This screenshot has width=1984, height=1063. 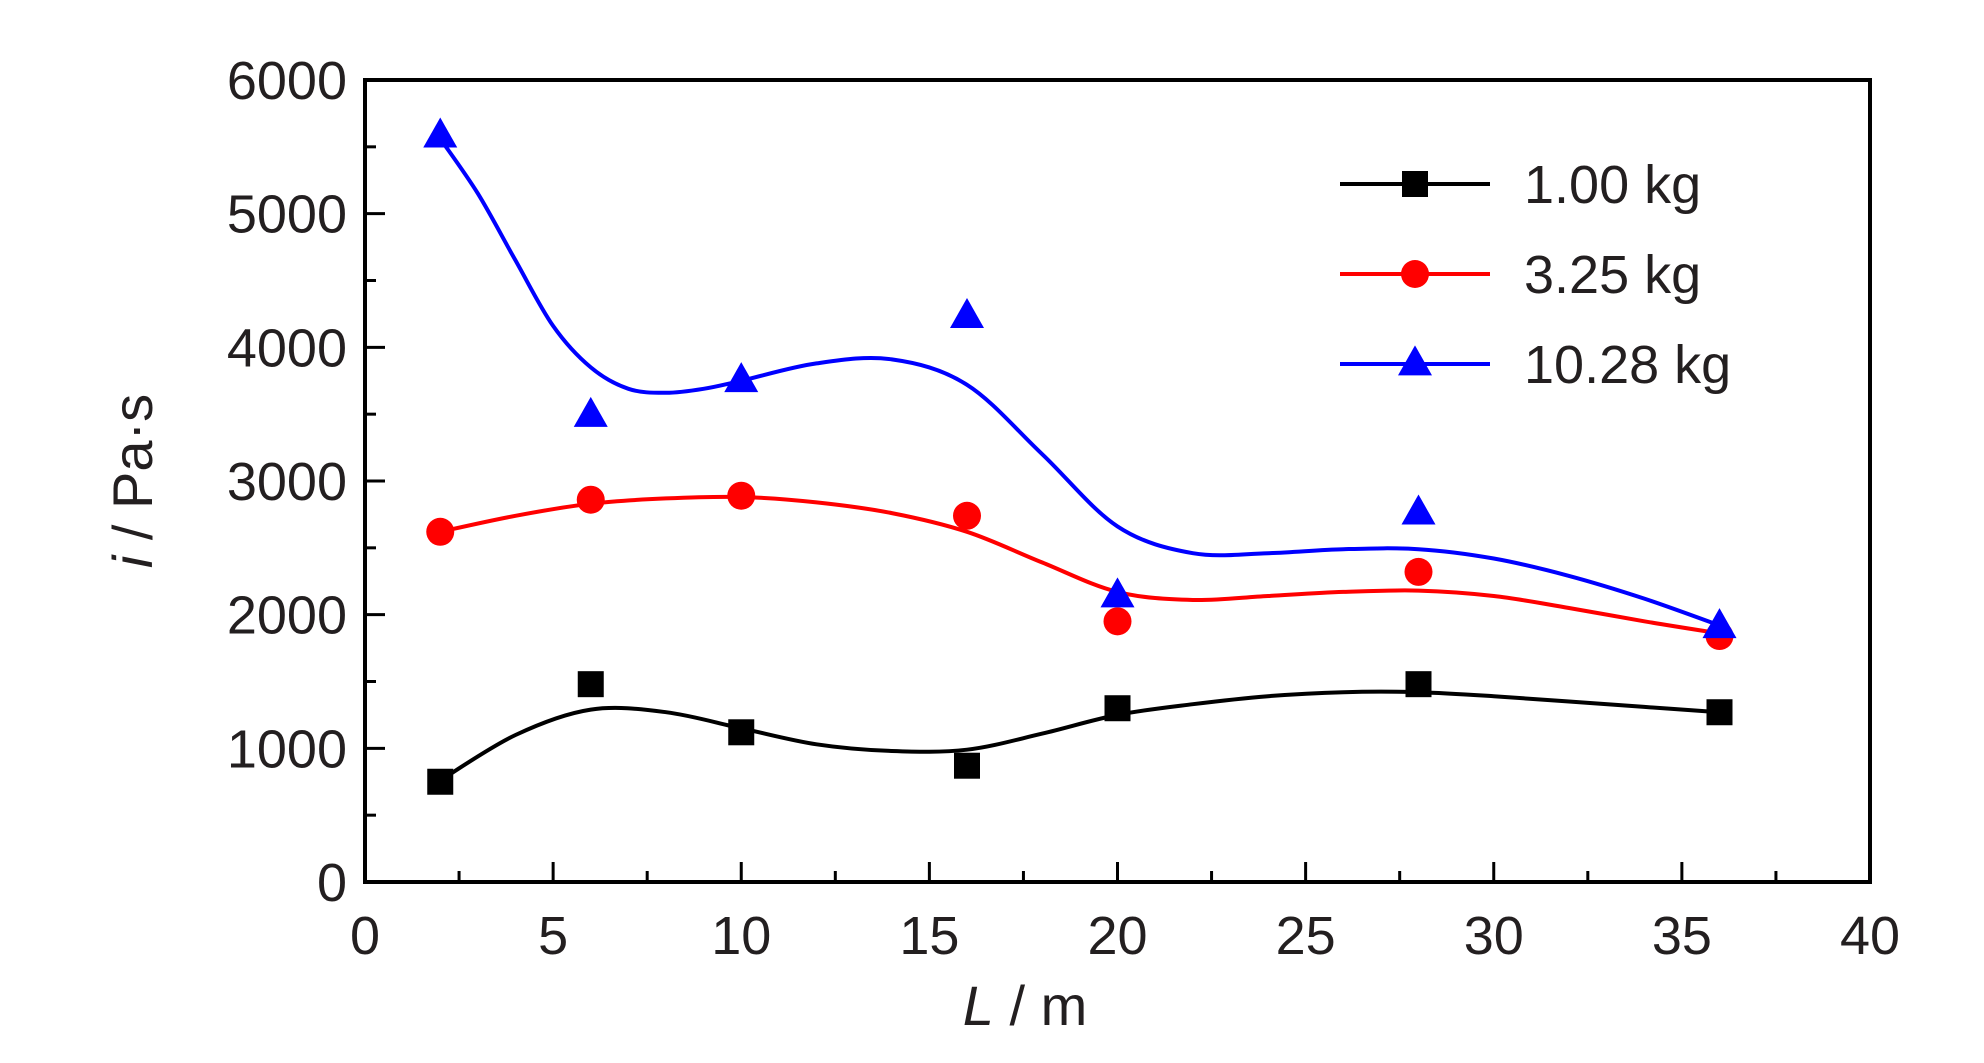 I want to click on legend-label: 10.28 kg, so click(x=1627, y=365).